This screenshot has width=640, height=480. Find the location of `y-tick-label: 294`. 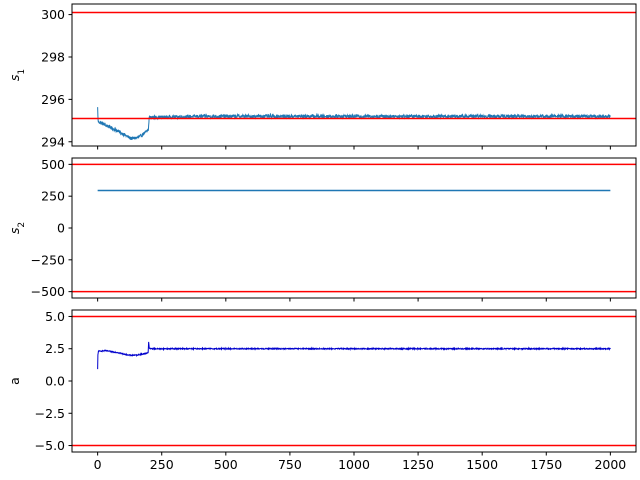

y-tick-label: 294 is located at coordinates (53, 141).